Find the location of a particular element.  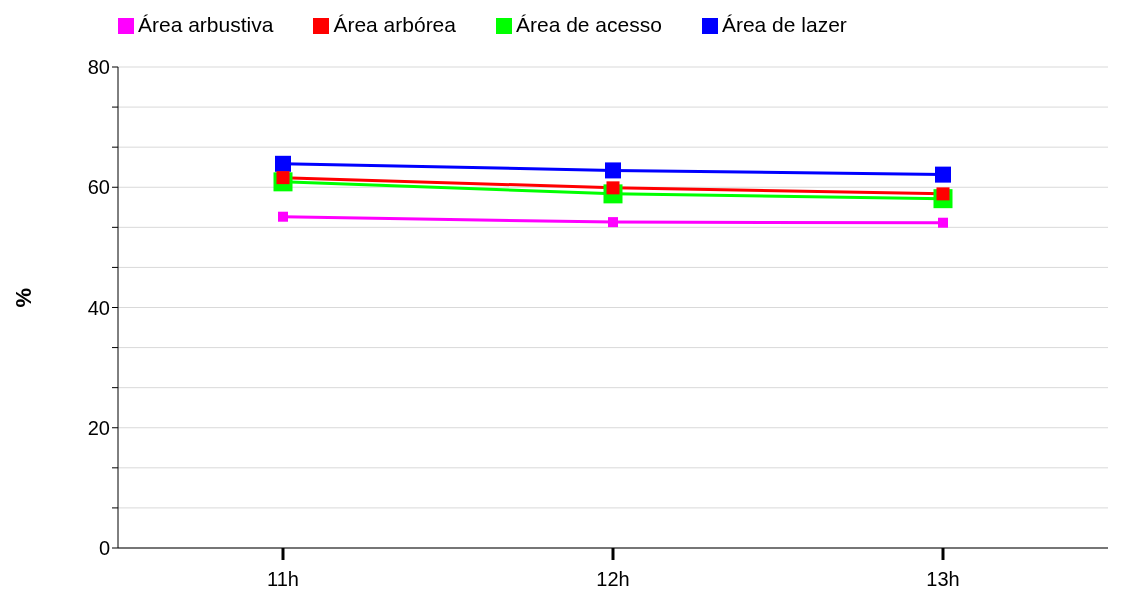

y-tick-label: 80 is located at coordinates (98, 67).